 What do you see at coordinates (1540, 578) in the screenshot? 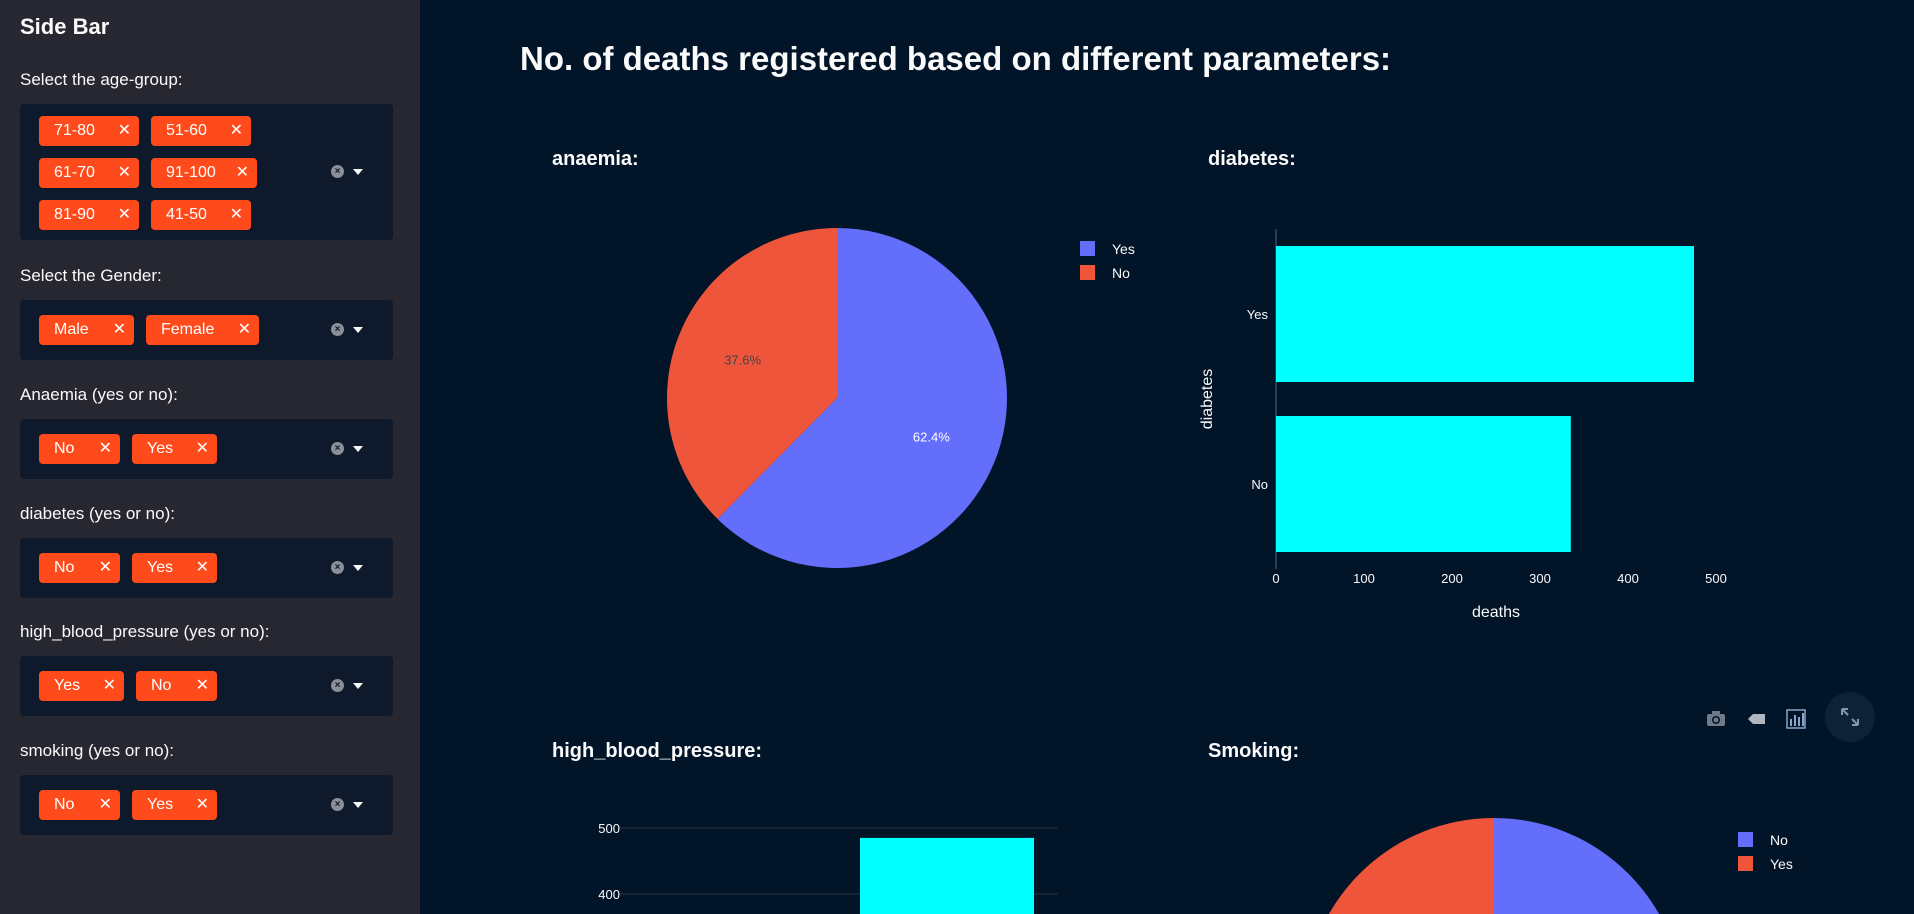
I see `x-tick-label: 300` at bounding box center [1540, 578].